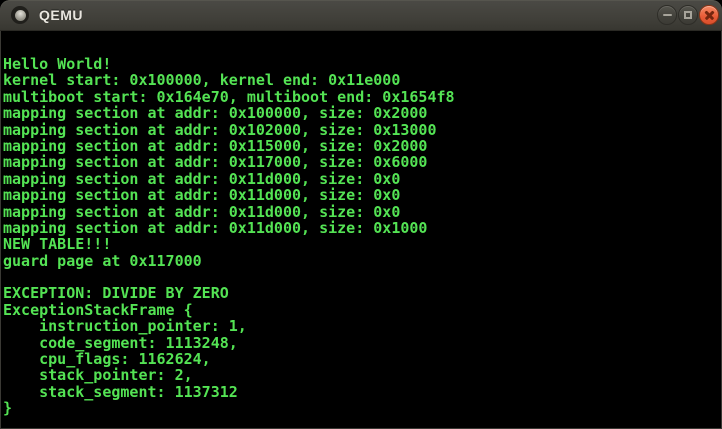 The height and width of the screenshot is (429, 722). I want to click on close-icon, so click(709, 15).